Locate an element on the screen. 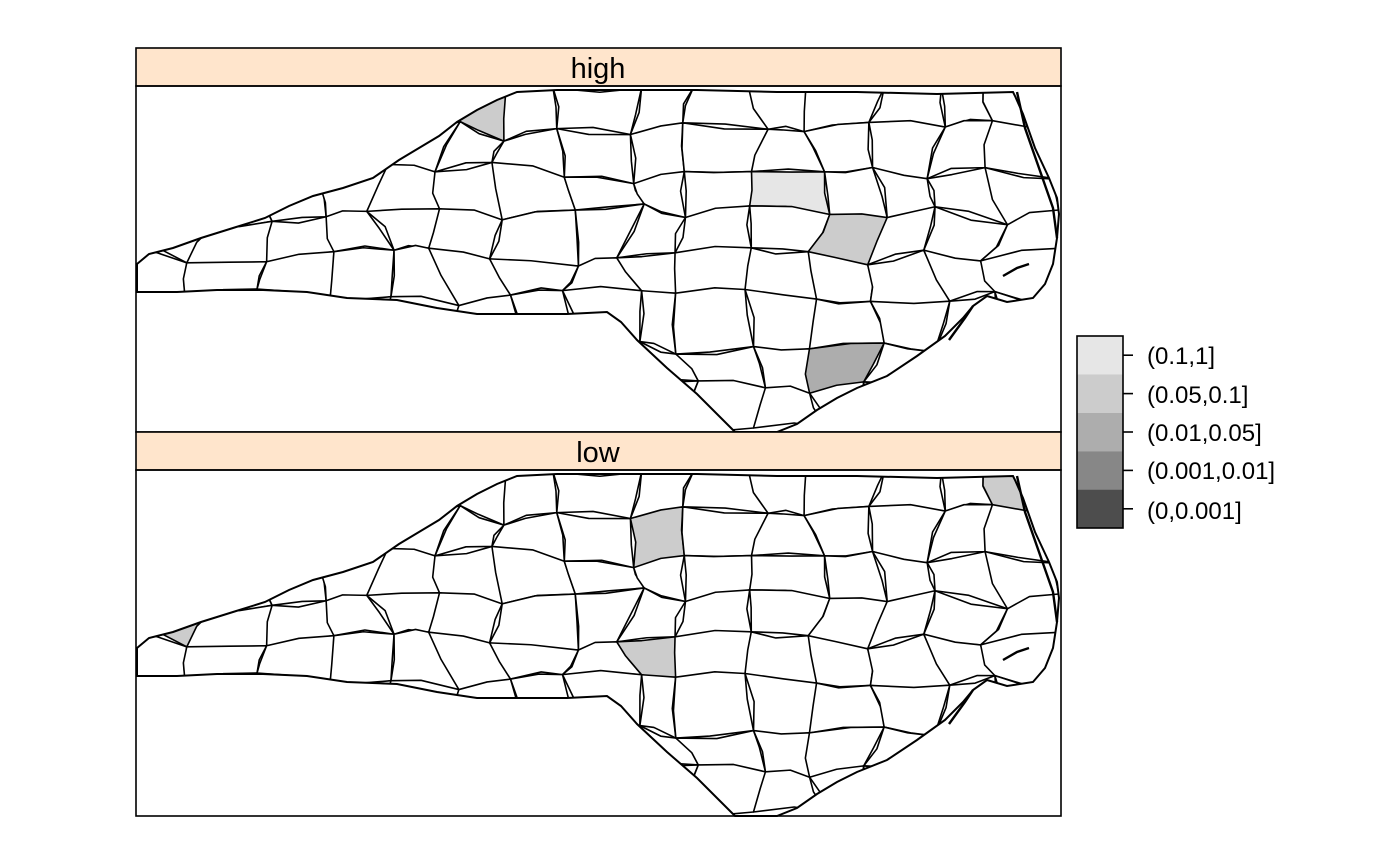 The width and height of the screenshot is (1400, 865). legend-label-0: (0.1,1] is located at coordinates (1181, 356).